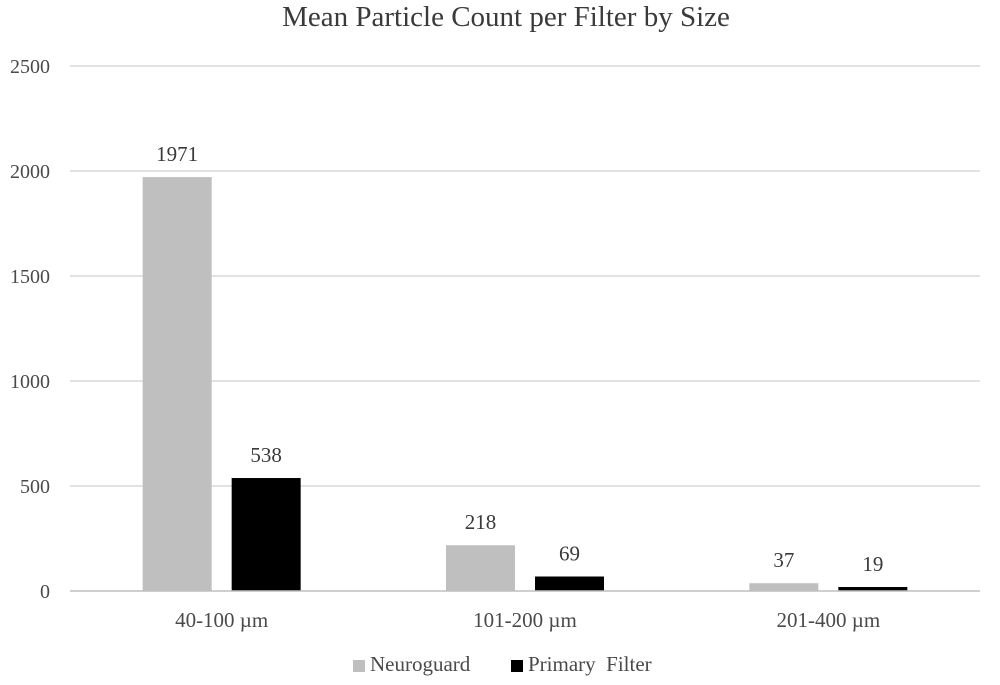 This screenshot has height=685, width=1000. I want to click on data-label: 37, so click(783, 560).